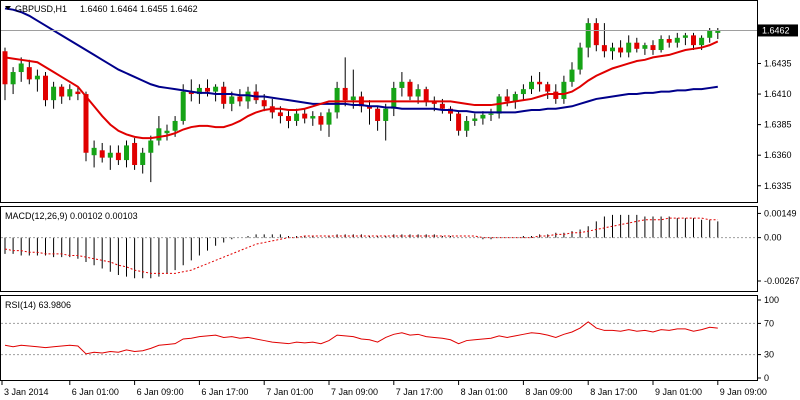  I want to click on time-axis-label: 9 Jan 09:00, so click(743, 392).